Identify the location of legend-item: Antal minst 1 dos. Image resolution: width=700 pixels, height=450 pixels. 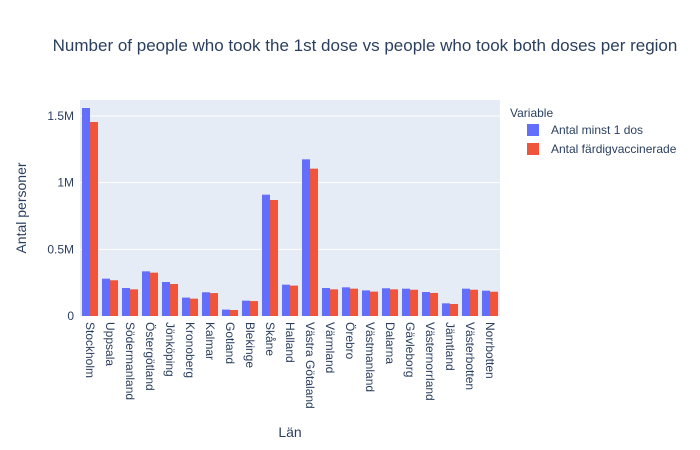
(585, 130).